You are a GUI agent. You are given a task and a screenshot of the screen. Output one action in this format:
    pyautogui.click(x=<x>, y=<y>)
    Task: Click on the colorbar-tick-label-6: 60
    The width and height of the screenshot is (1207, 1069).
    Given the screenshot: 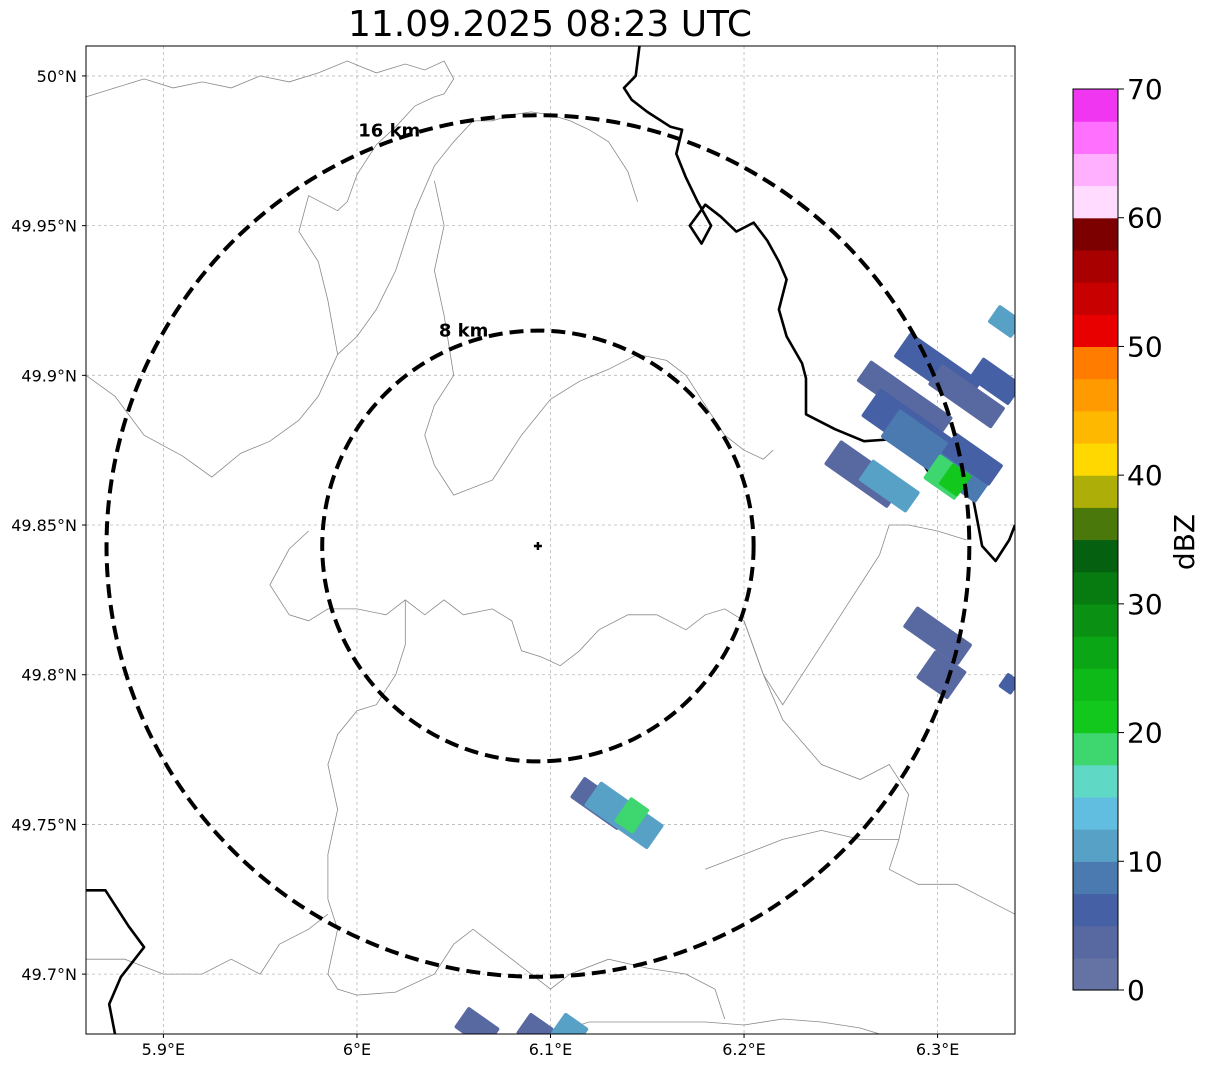 What is the action you would take?
    pyautogui.click(x=1145, y=218)
    